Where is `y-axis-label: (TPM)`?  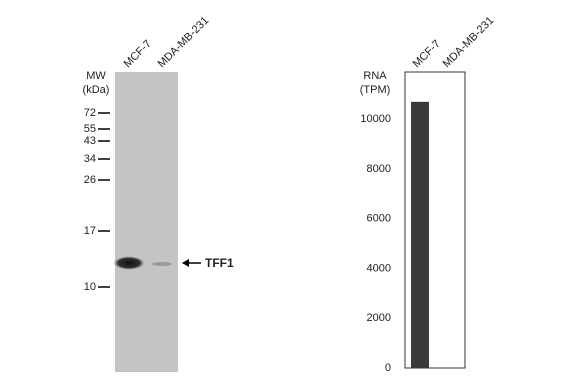 y-axis-label: (TPM) is located at coordinates (375, 90).